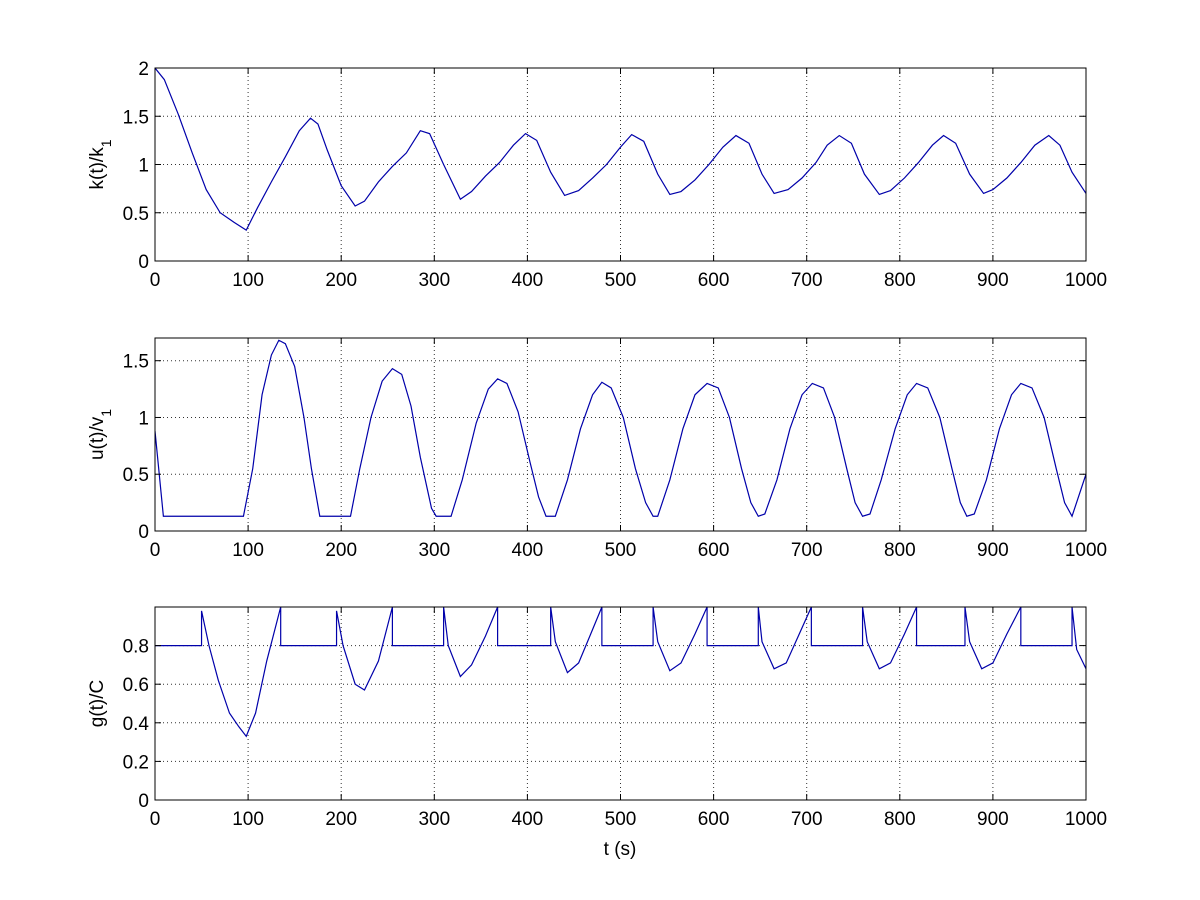  I want to click on x-axis-label: t (s), so click(620, 849).